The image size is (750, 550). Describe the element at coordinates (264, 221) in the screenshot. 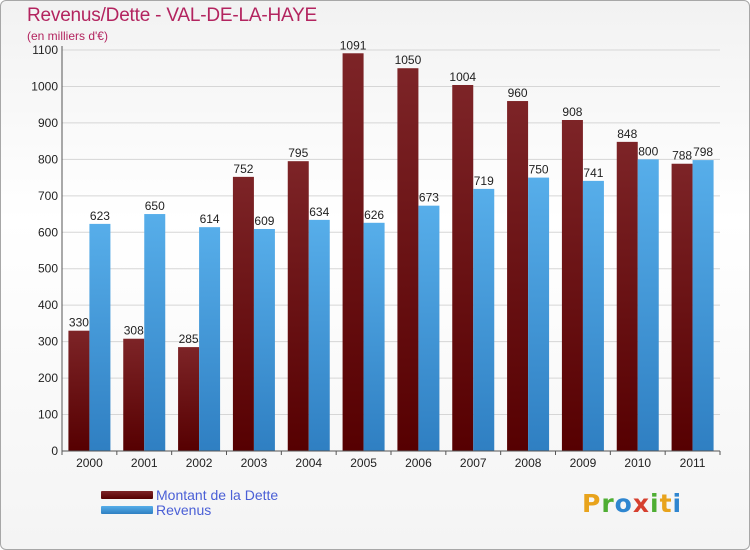

I see `data-label-revenus: 609` at that location.